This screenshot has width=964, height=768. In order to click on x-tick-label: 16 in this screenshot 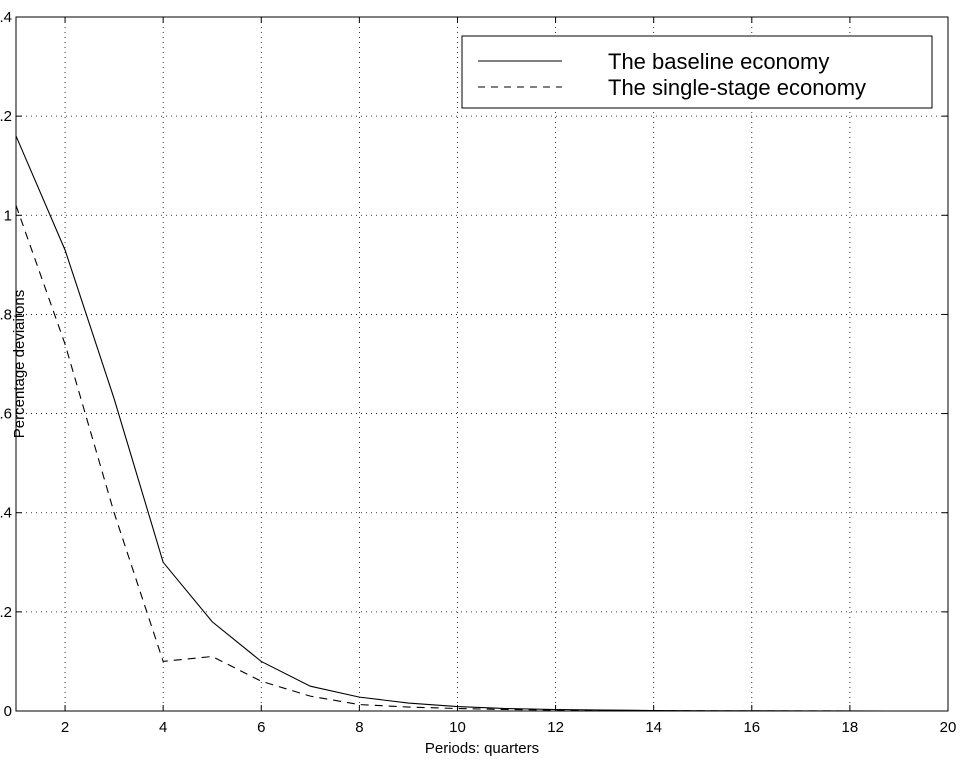, I will do `click(751, 727)`.